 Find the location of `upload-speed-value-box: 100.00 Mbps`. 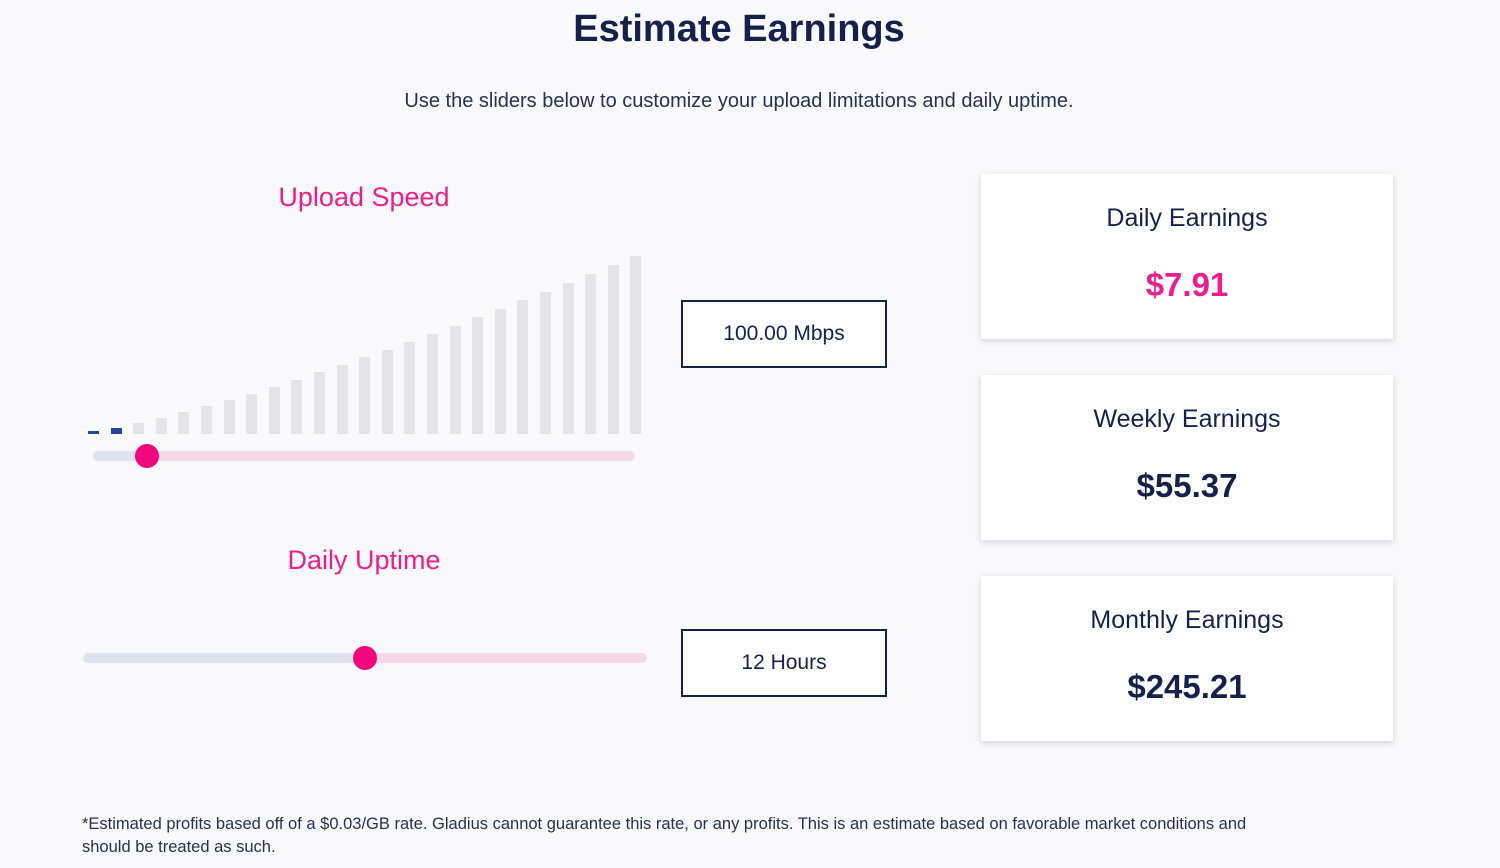

upload-speed-value-box: 100.00 Mbps is located at coordinates (784, 334).